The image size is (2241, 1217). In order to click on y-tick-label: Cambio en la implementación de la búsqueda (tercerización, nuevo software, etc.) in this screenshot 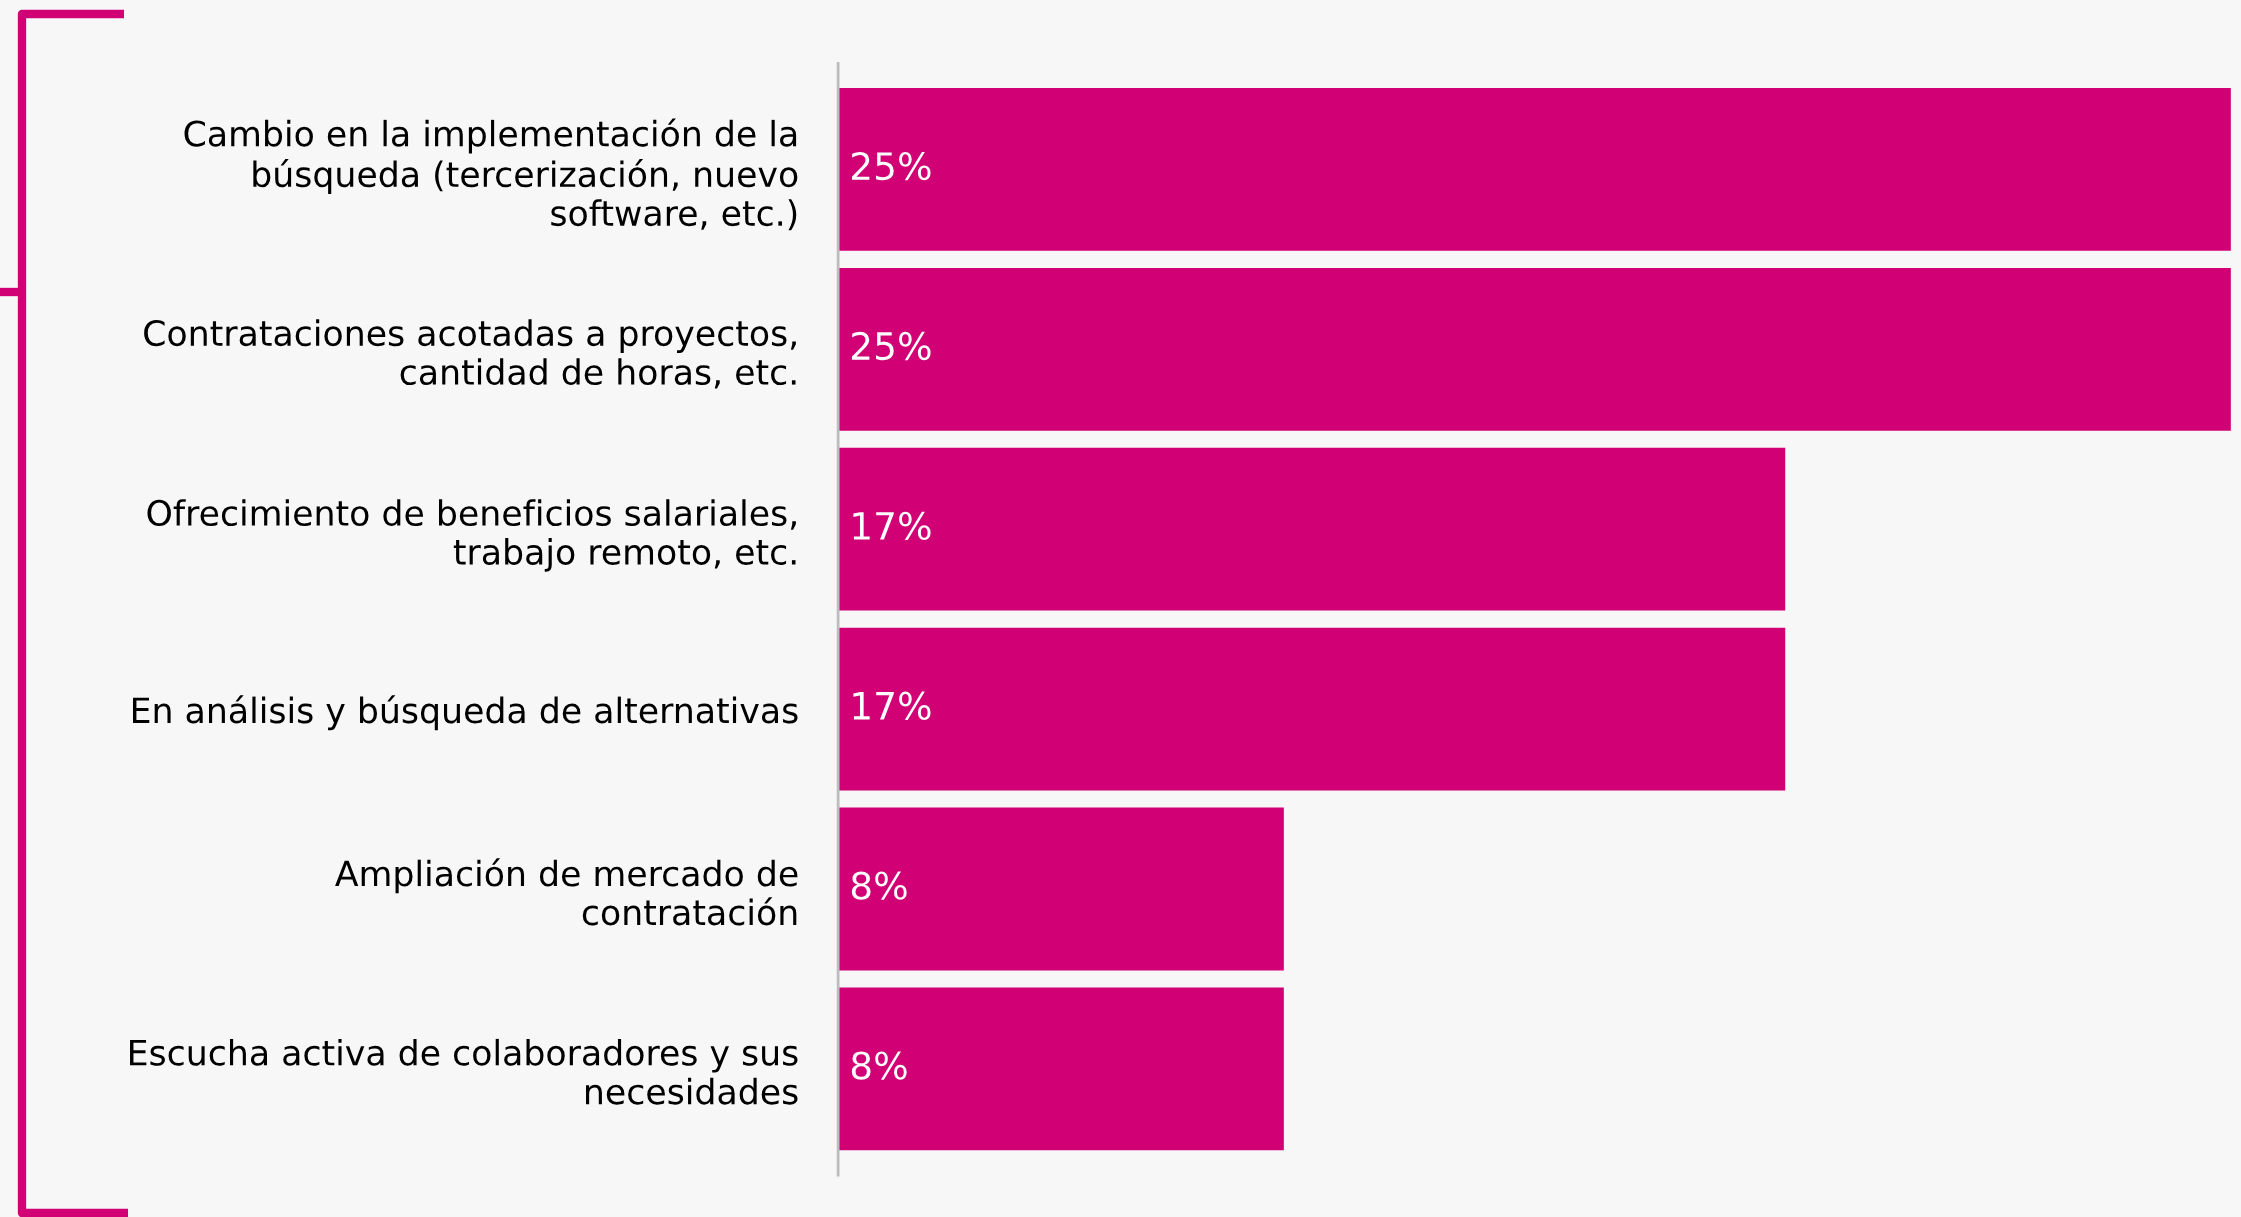, I will do `click(491, 174)`.